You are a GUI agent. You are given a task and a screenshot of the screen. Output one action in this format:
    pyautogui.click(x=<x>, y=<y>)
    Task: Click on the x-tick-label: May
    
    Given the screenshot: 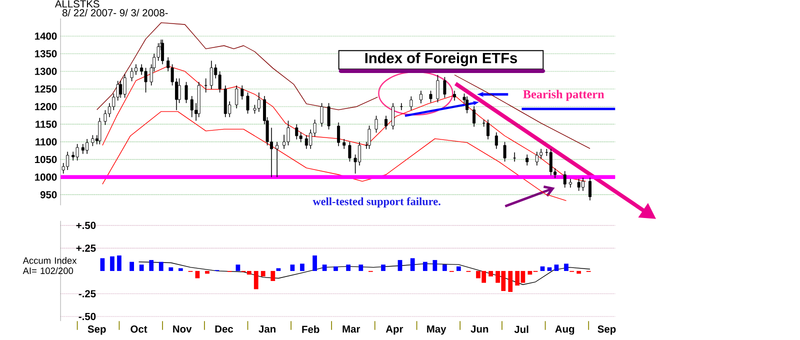 What is the action you would take?
    pyautogui.click(x=436, y=330)
    